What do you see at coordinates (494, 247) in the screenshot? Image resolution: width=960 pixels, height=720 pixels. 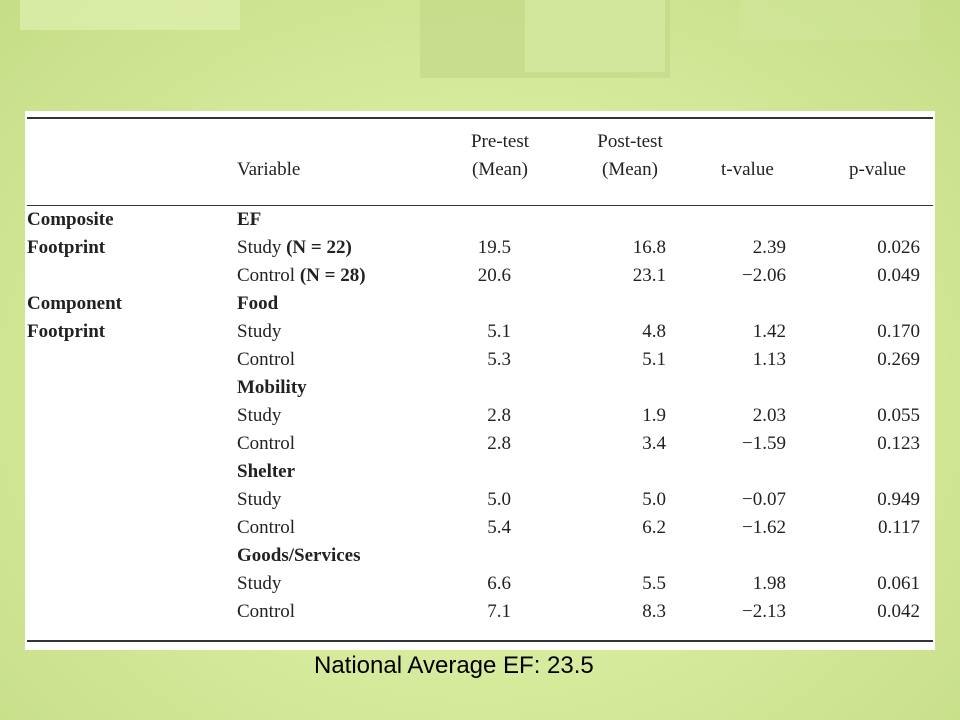 I see `row-pre: 19.5` at bounding box center [494, 247].